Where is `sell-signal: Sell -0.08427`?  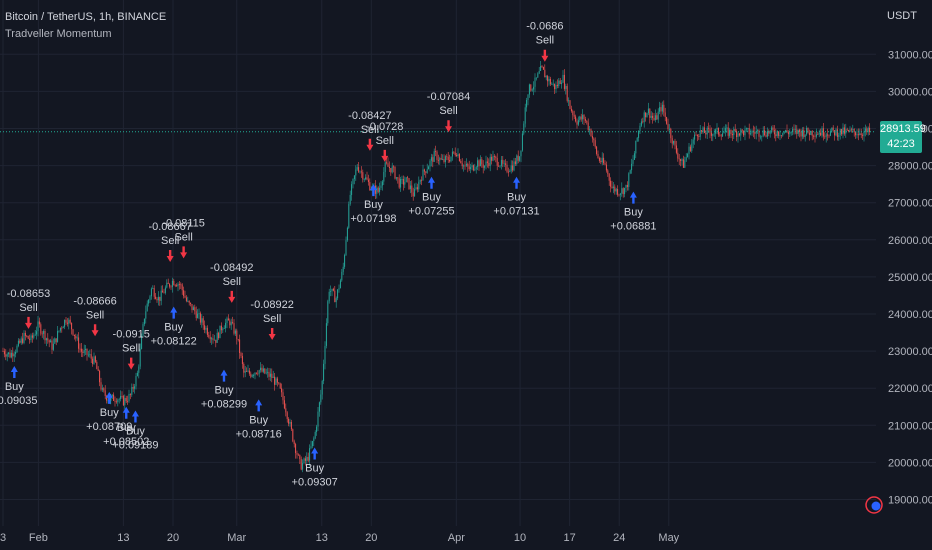 sell-signal: Sell -0.08427 is located at coordinates (370, 130).